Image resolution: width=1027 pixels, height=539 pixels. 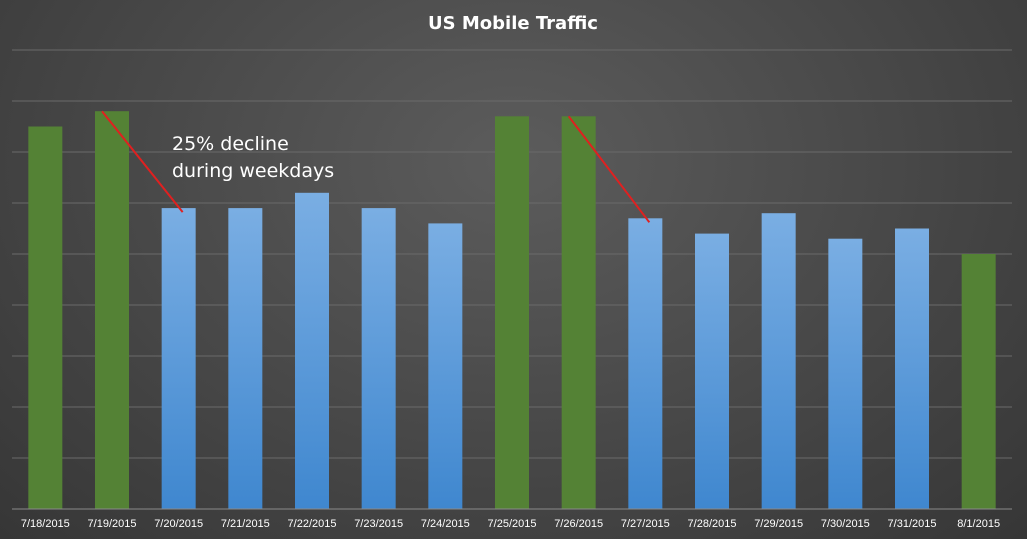 What do you see at coordinates (378, 358) in the screenshot?
I see `bar-7-23-2015` at bounding box center [378, 358].